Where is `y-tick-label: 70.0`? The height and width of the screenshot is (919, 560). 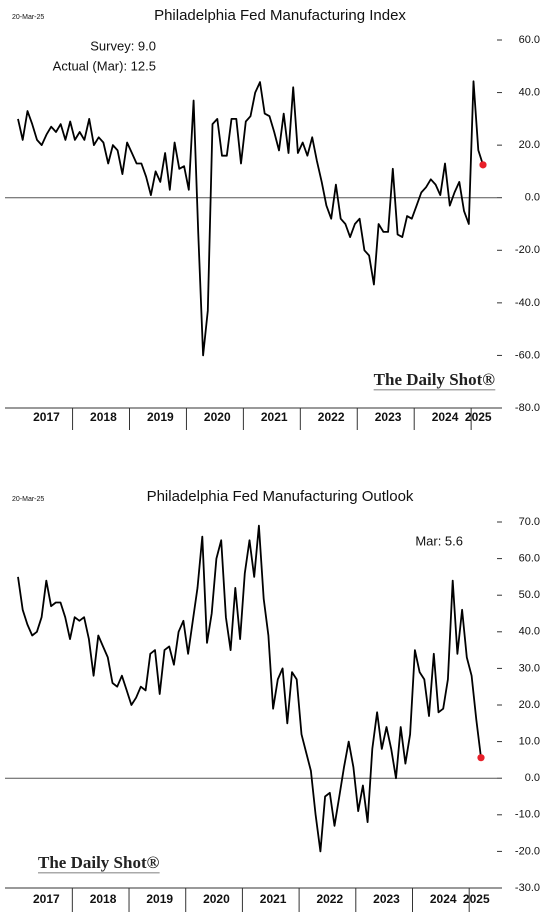
y-tick-label: 70.0 is located at coordinates (529, 522).